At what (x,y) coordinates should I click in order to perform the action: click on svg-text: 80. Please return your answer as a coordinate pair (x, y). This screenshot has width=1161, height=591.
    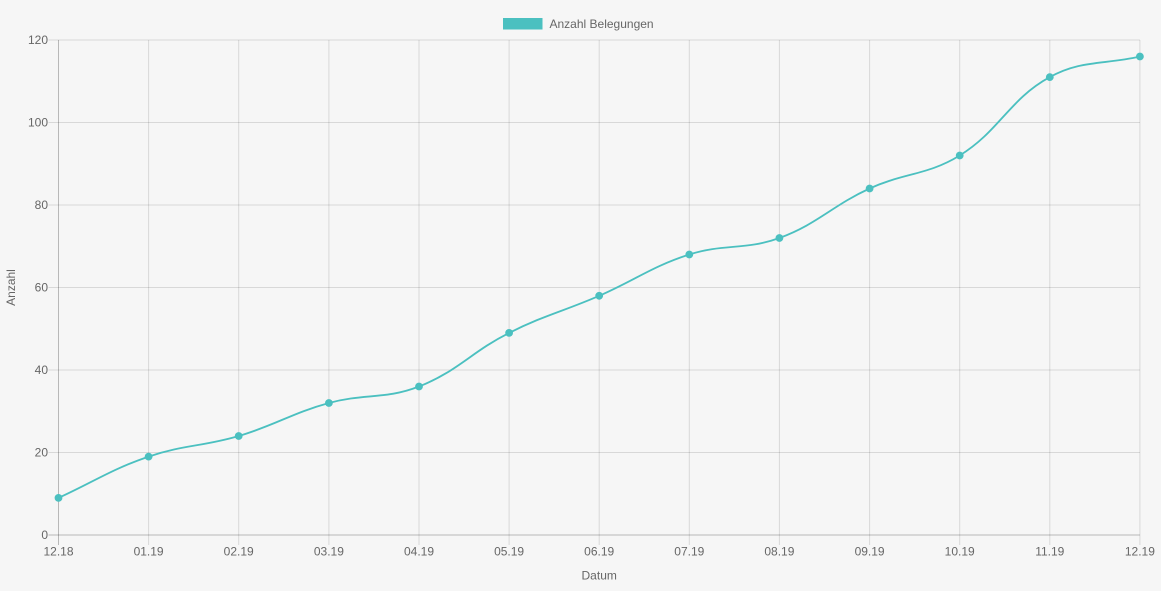
    Looking at the image, I should click on (42, 205).